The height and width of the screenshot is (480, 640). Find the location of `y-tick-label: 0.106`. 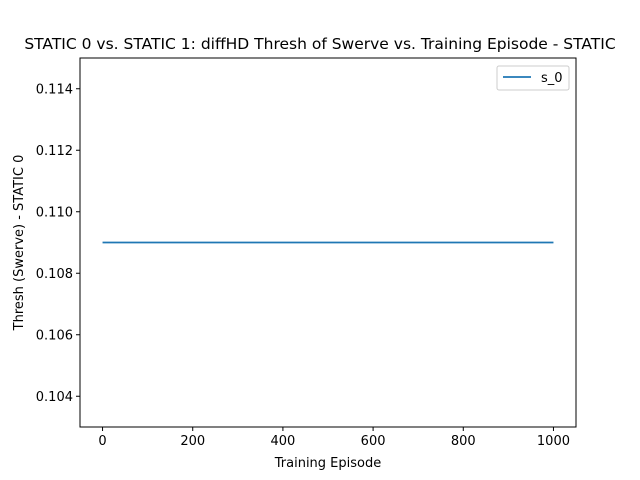

y-tick-label: 0.106 is located at coordinates (54, 335).